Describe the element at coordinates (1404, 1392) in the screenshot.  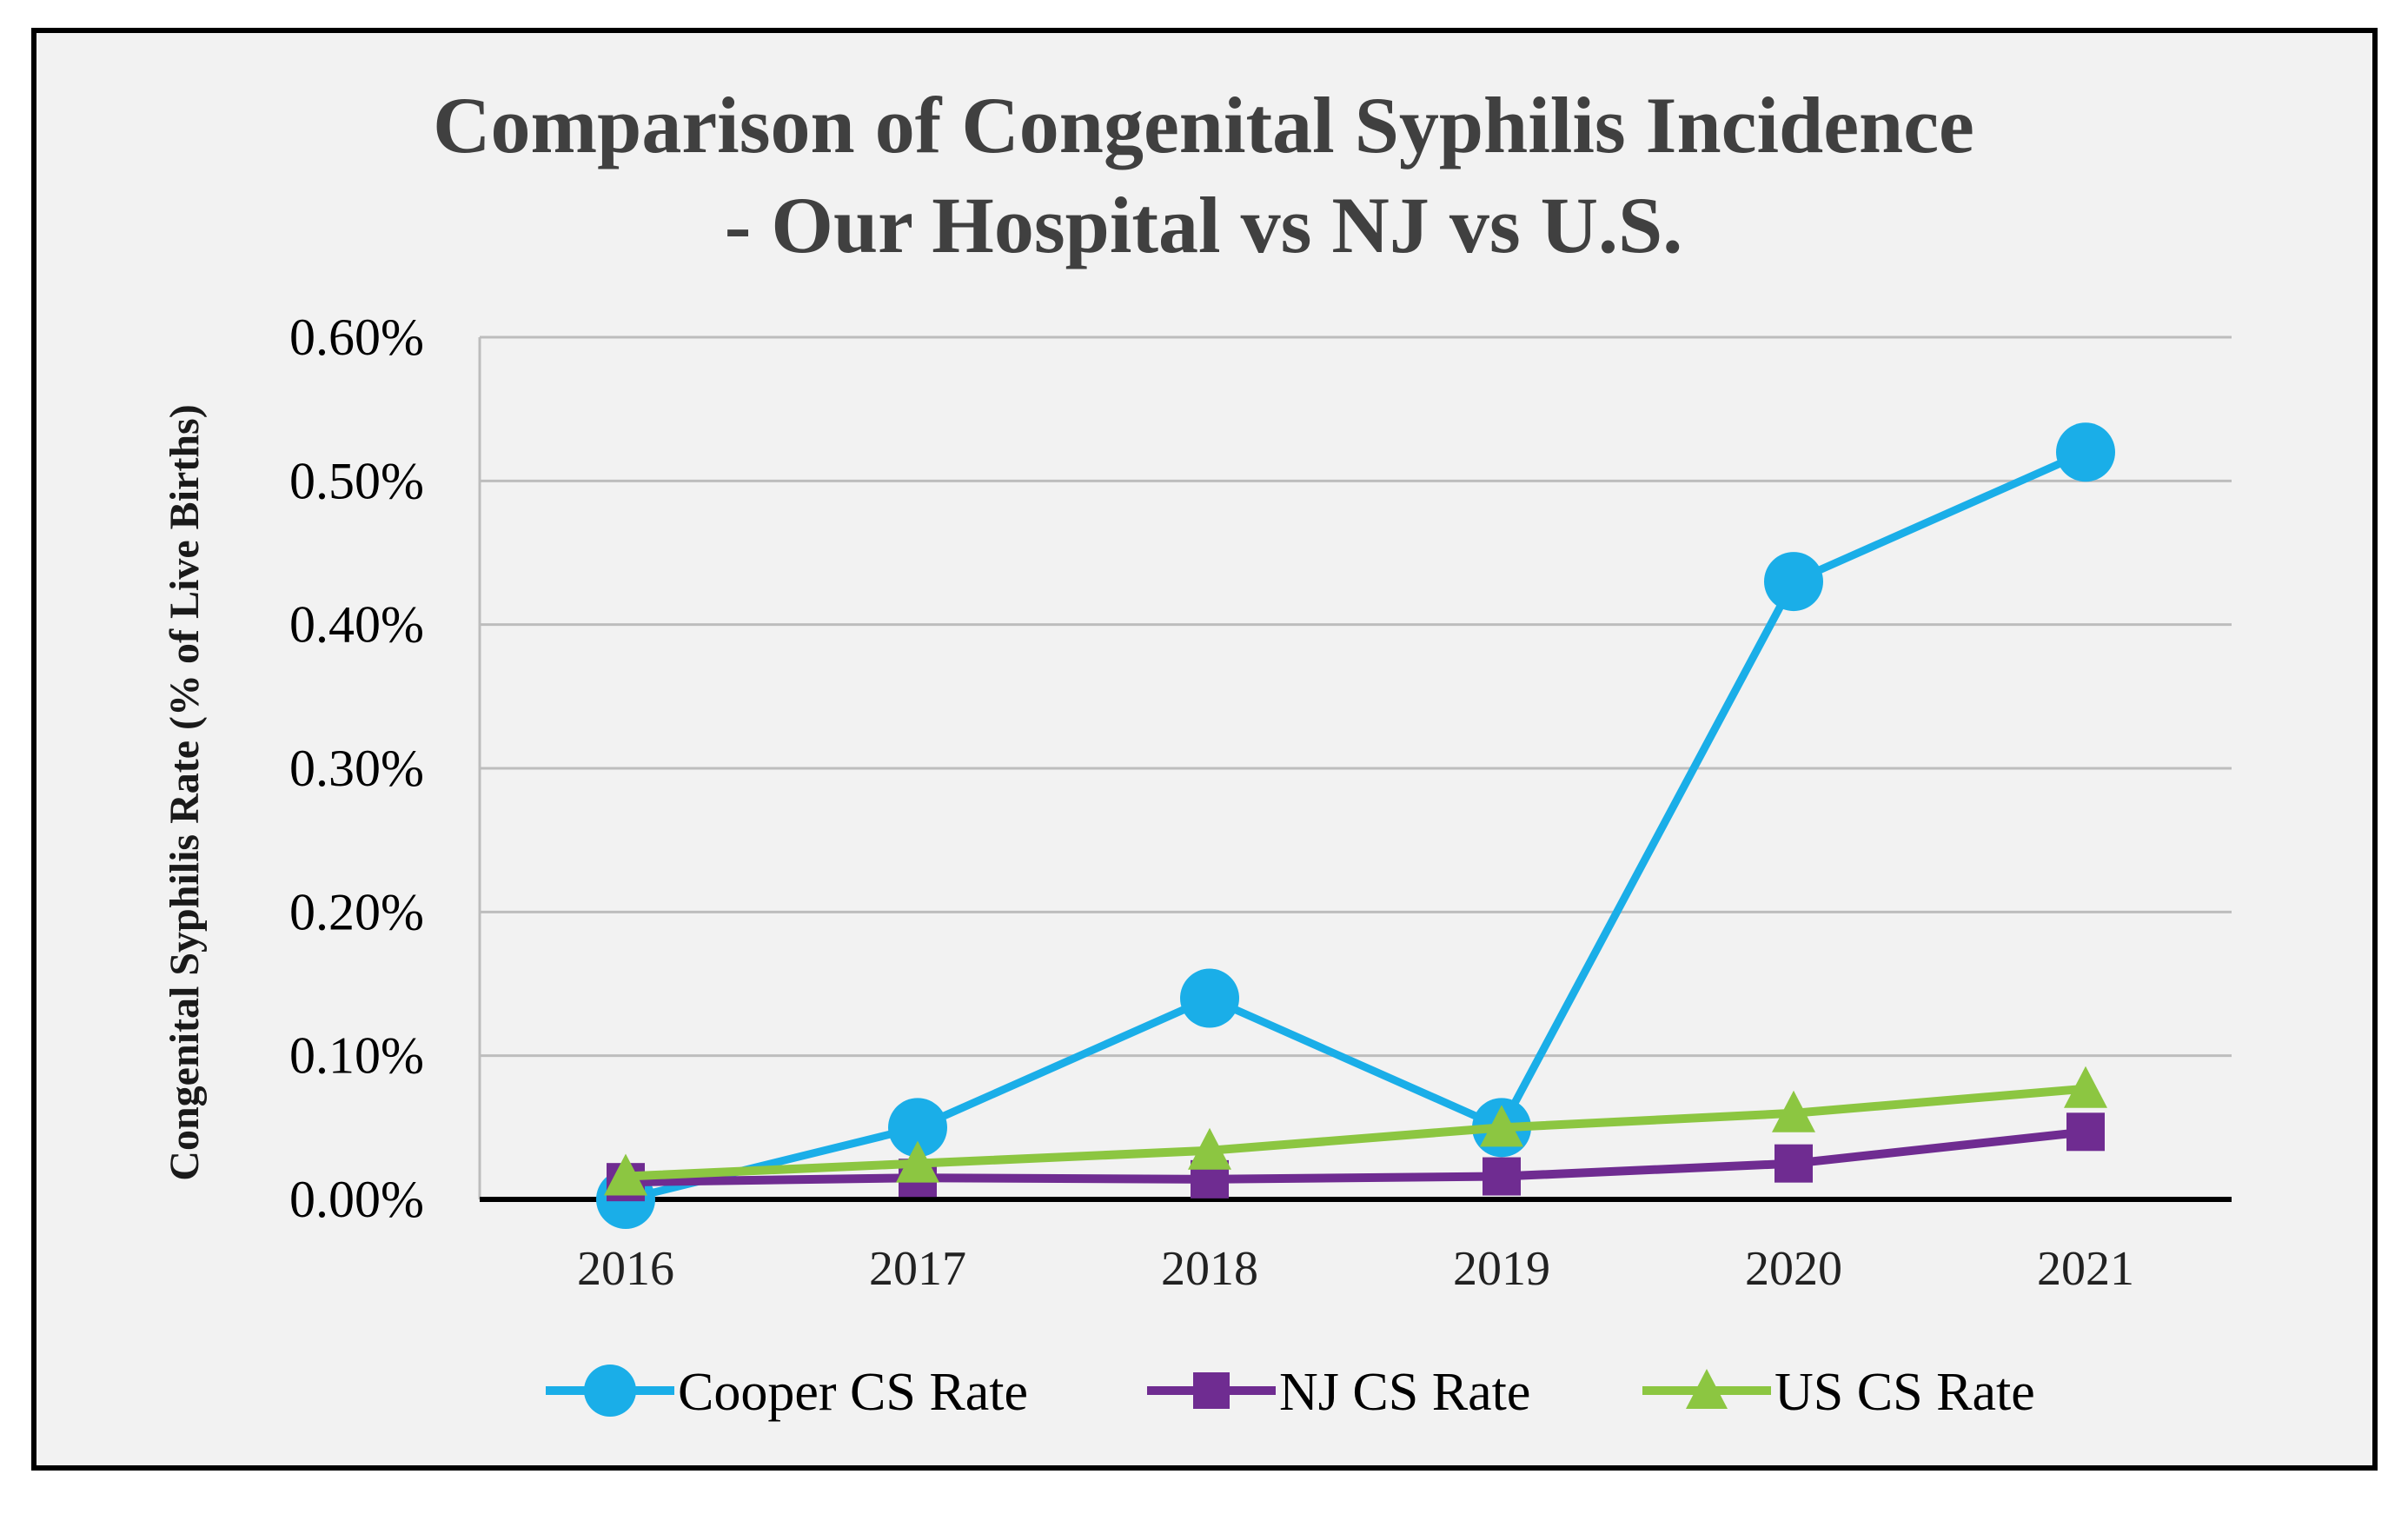
I see `legend-label: NJ CS Rate` at that location.